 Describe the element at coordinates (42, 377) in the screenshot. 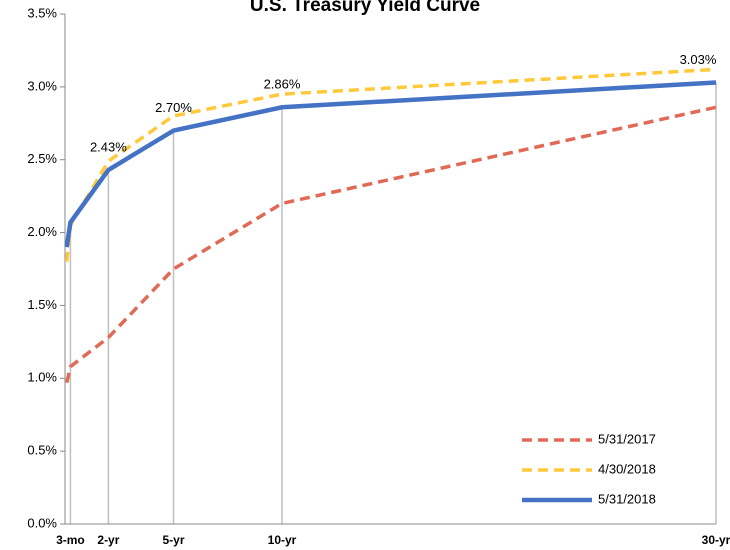

I see `y-tick-label: 1.0%` at that location.